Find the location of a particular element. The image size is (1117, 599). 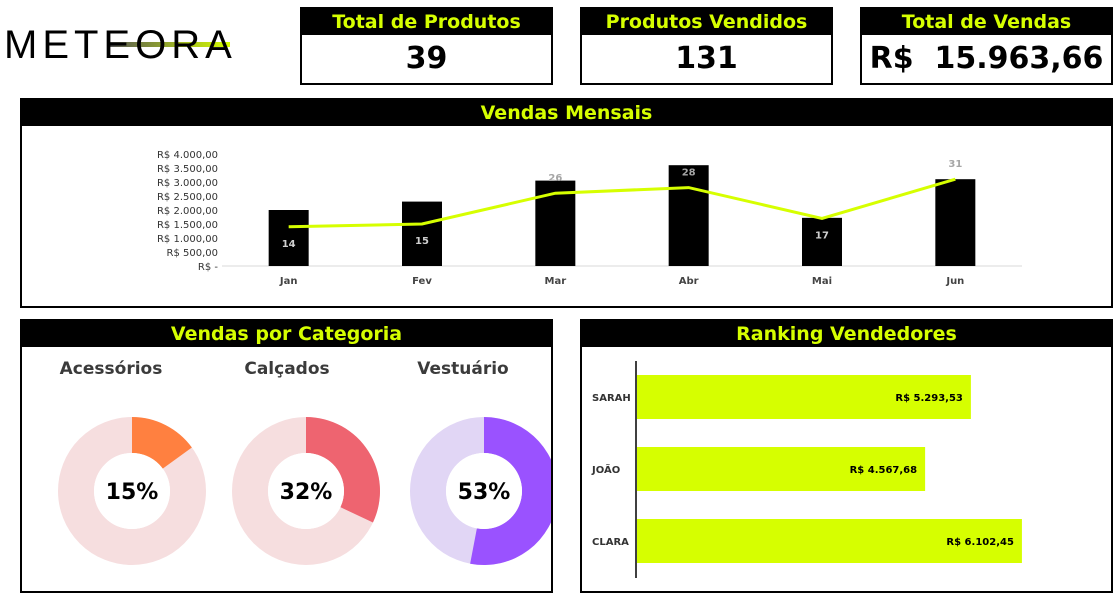

bar-abr is located at coordinates (688, 215).